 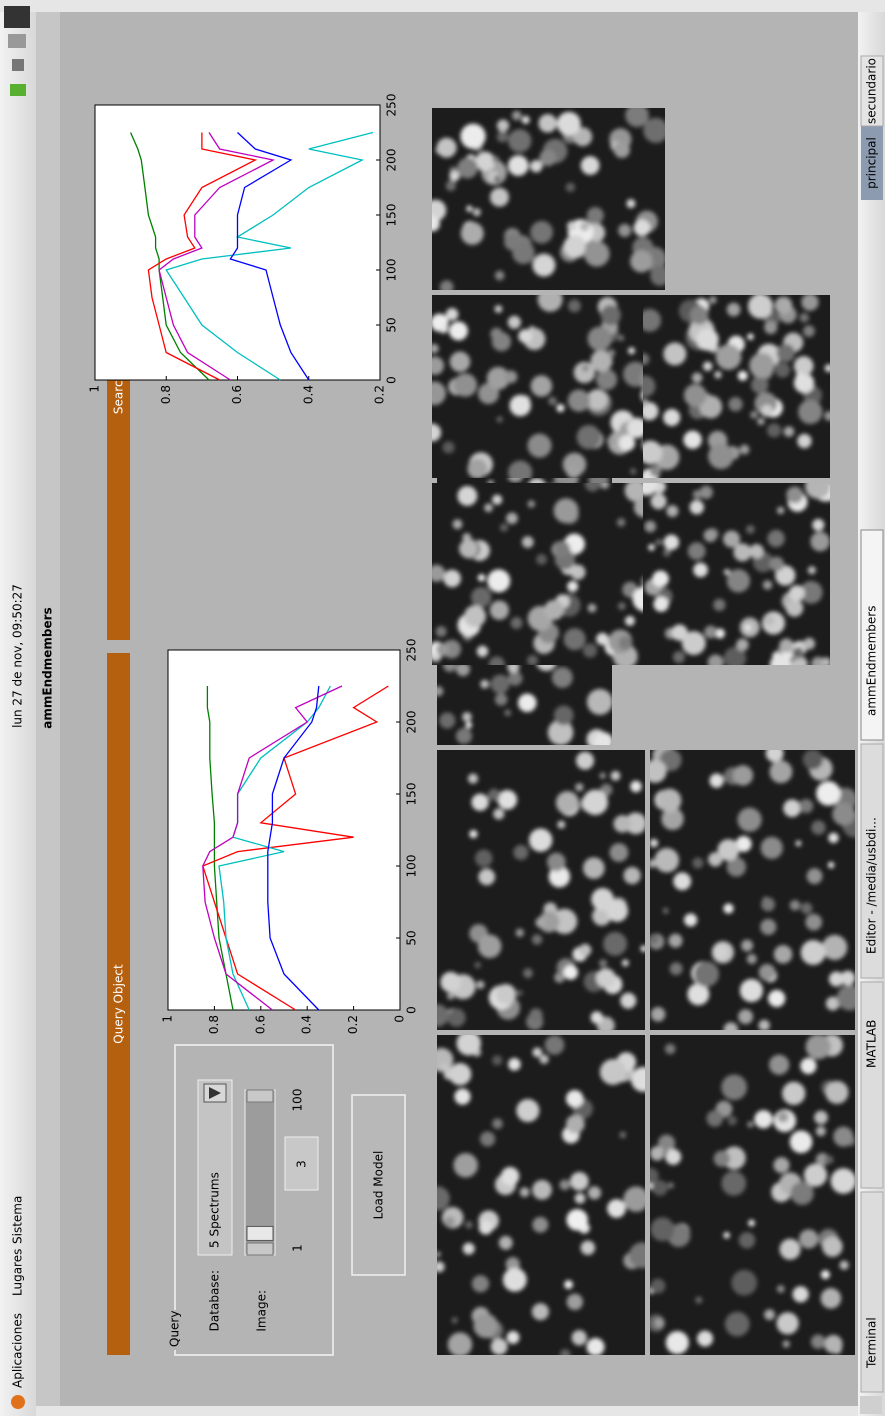 What do you see at coordinates (215, 1210) in the screenshot?
I see `database-value: 5 Spectrums` at bounding box center [215, 1210].